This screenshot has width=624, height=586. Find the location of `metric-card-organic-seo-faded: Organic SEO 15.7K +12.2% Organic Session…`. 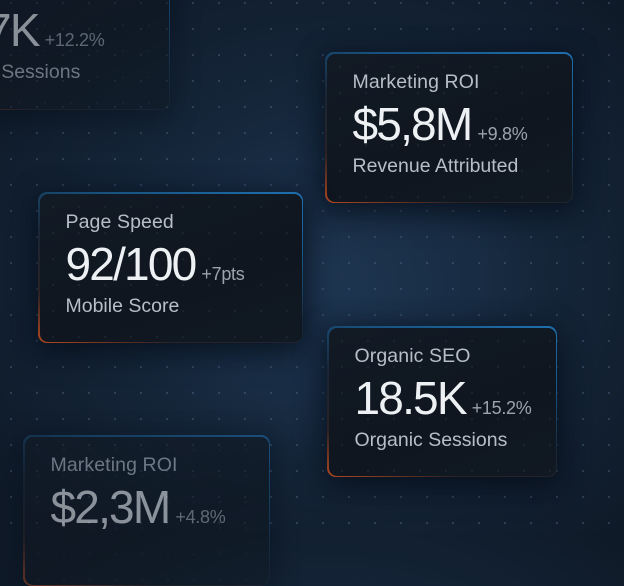

metric-card-organic-seo-faded: Organic SEO 15.7K +12.2% Organic Session… is located at coordinates (85, 55).